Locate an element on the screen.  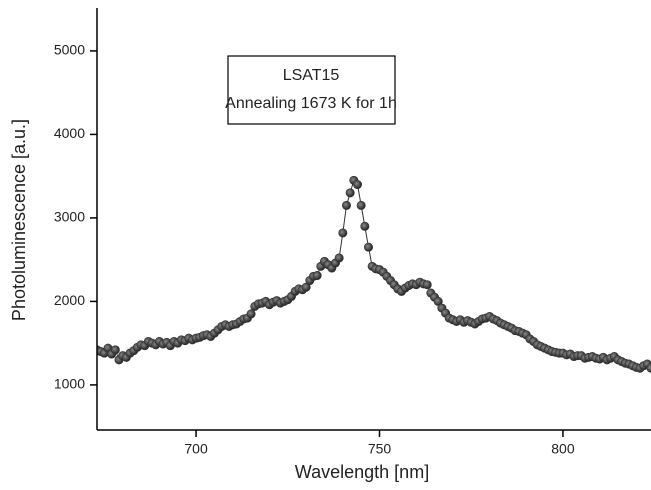
x-tick-label: 800 is located at coordinates (563, 449).